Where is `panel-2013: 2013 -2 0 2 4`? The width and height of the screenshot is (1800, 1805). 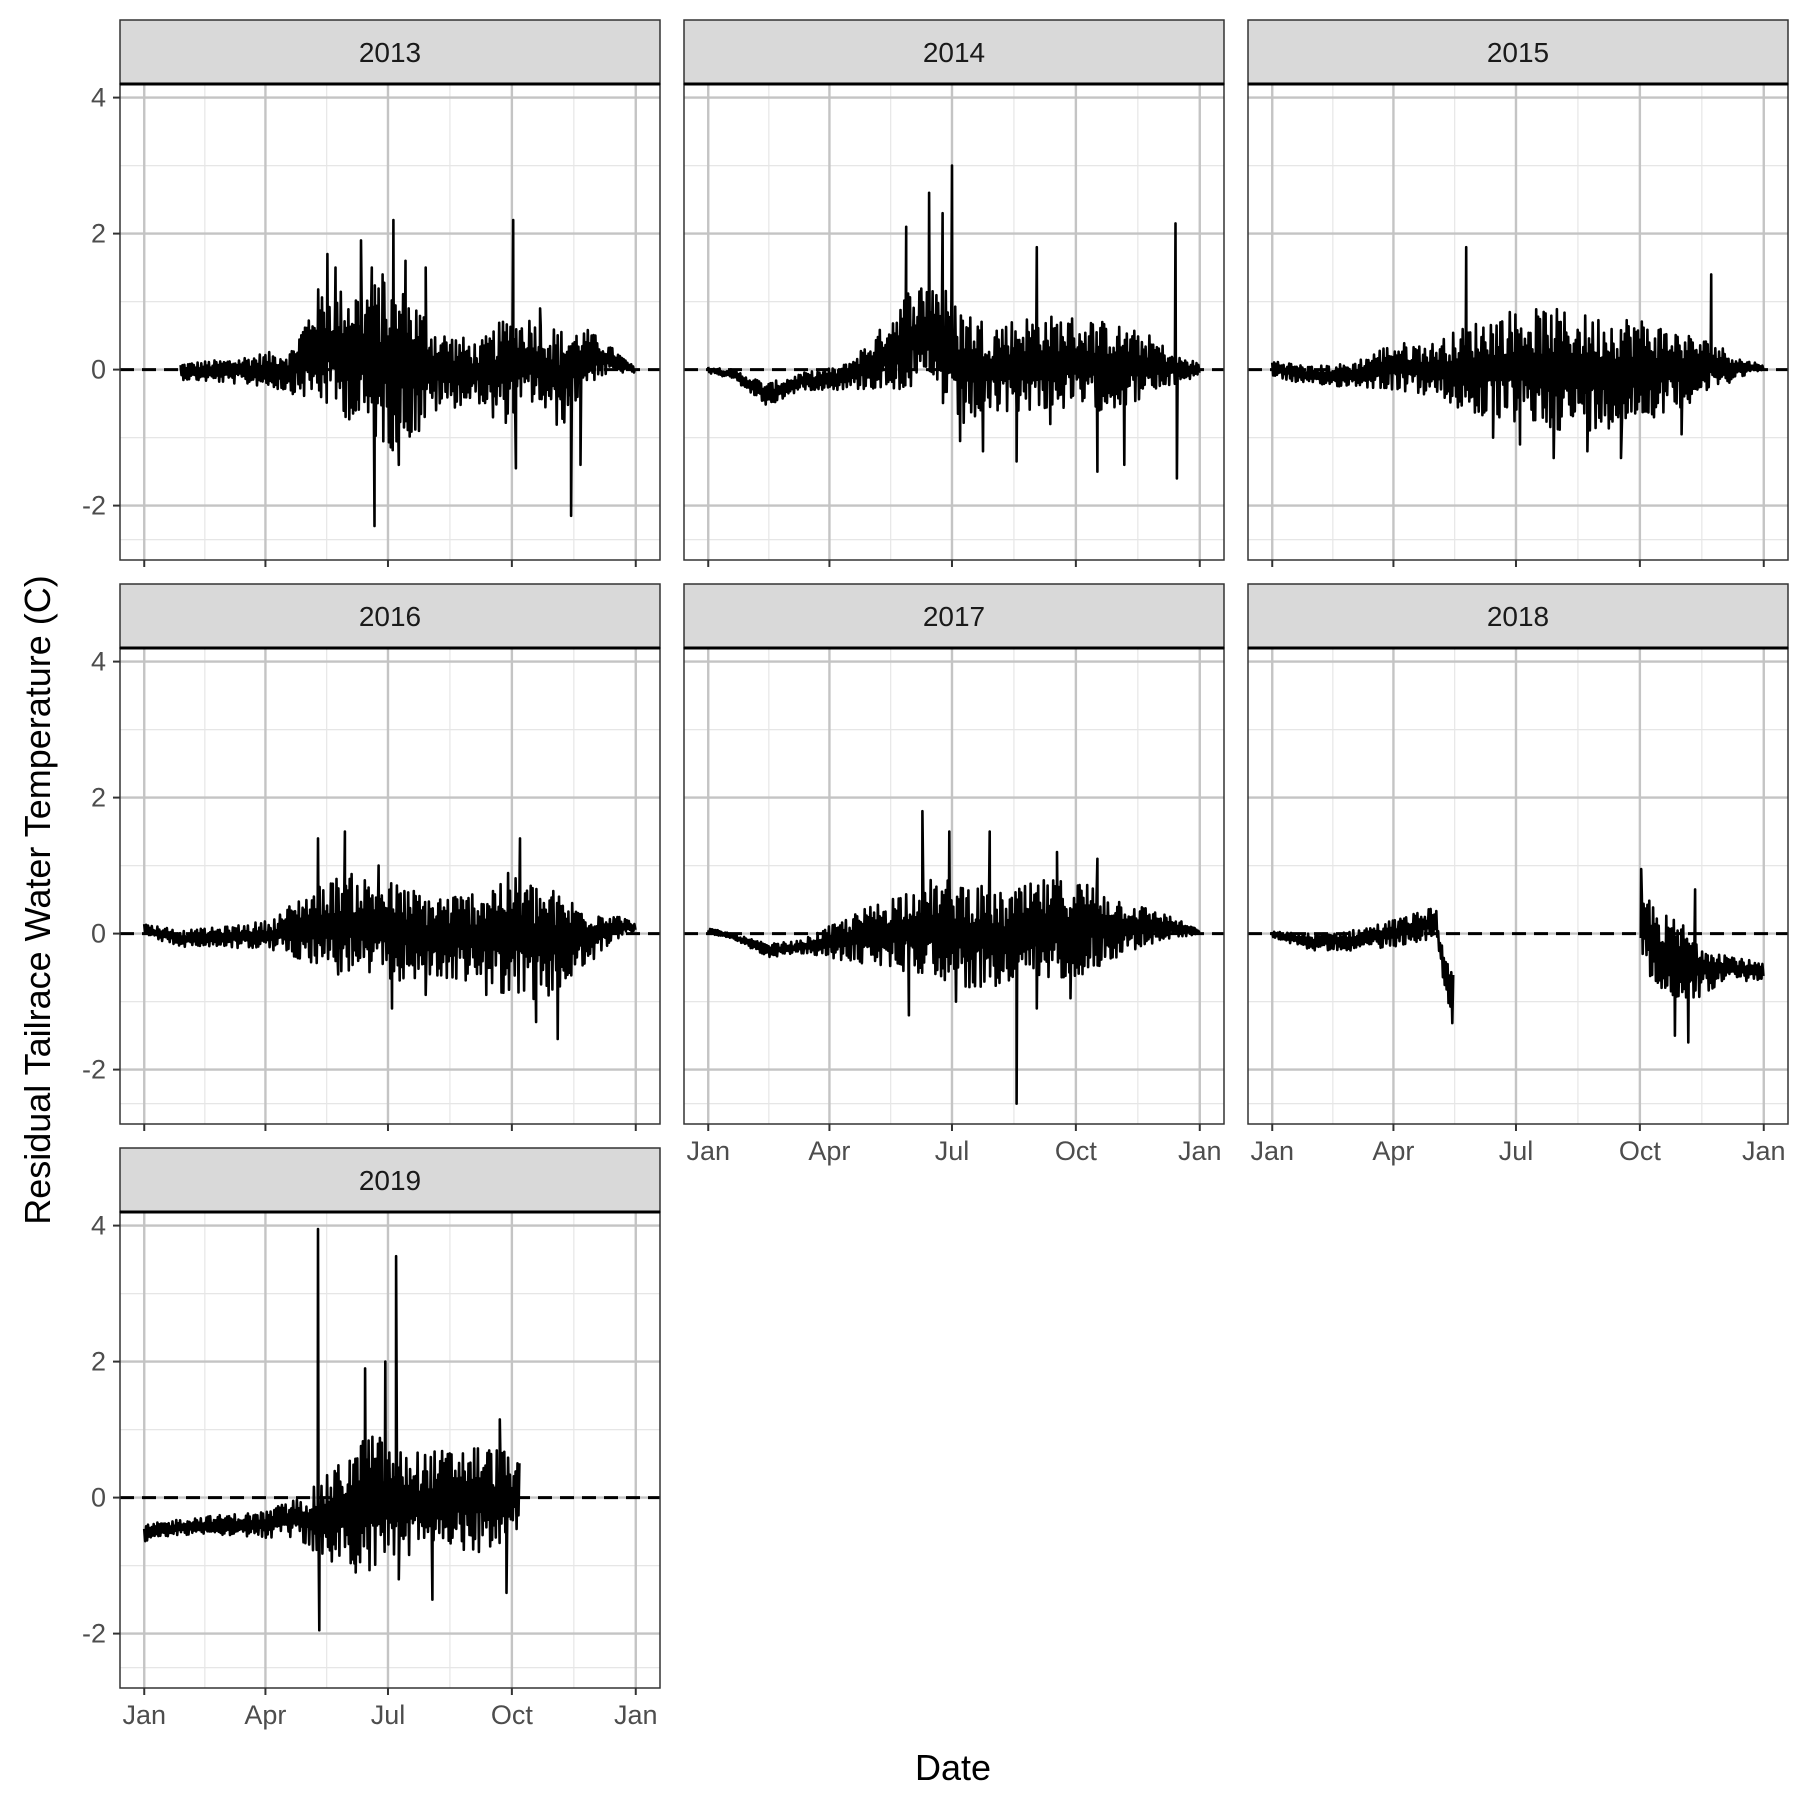
panel-2013: 2013 -2 0 2 4 is located at coordinates (371, 293).